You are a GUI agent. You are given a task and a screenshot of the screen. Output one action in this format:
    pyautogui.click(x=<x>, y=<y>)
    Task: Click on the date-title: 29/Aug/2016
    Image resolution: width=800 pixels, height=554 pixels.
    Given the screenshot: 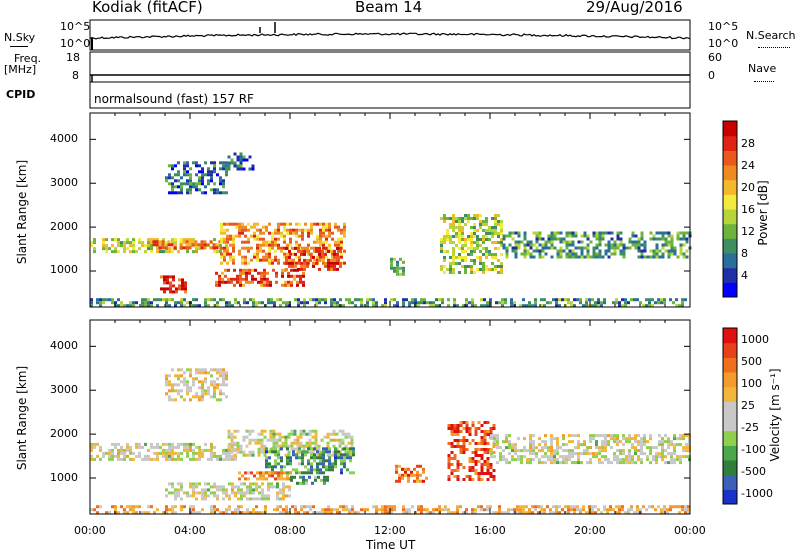 What is the action you would take?
    pyautogui.click(x=634, y=8)
    